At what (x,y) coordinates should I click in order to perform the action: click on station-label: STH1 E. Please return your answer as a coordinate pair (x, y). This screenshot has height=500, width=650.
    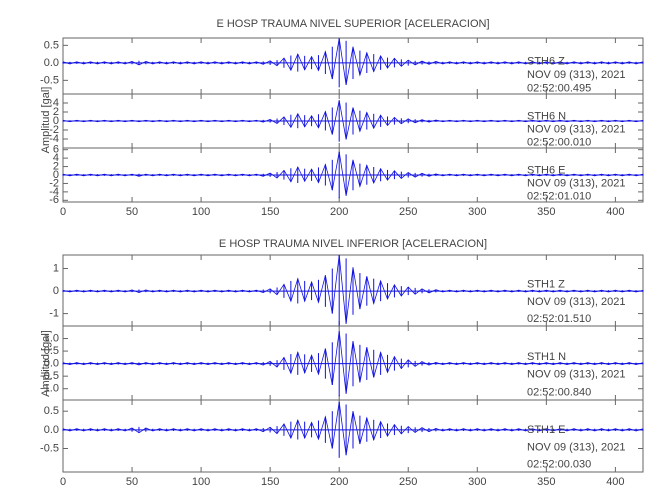
    Looking at the image, I should click on (546, 430).